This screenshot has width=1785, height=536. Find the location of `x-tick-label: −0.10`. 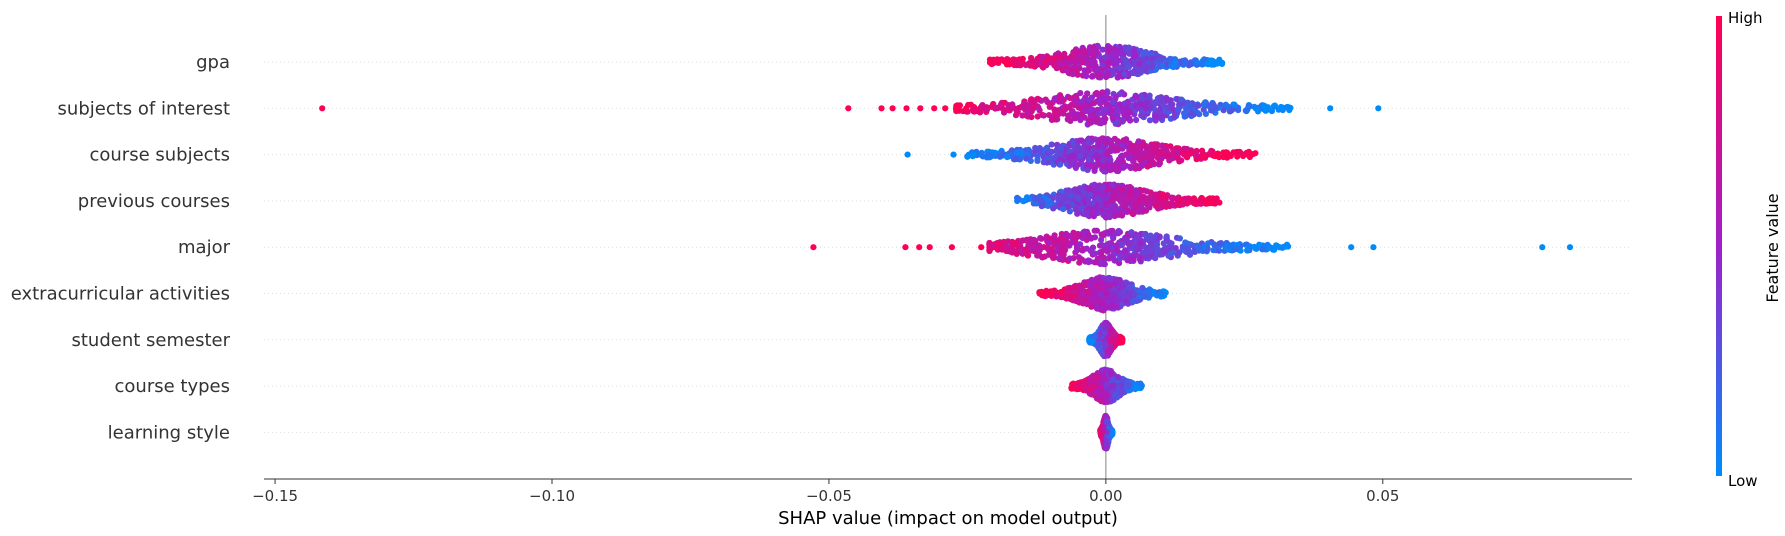

x-tick-label: −0.10 is located at coordinates (552, 496).